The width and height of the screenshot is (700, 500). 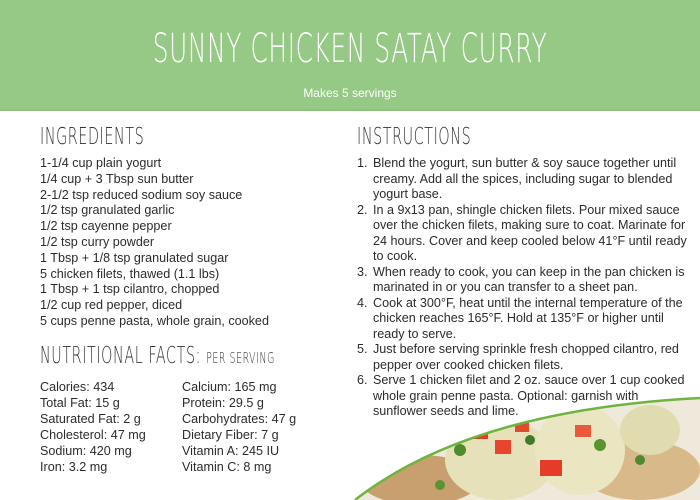 What do you see at coordinates (77, 387) in the screenshot?
I see `list-item: Calories: 434` at bounding box center [77, 387].